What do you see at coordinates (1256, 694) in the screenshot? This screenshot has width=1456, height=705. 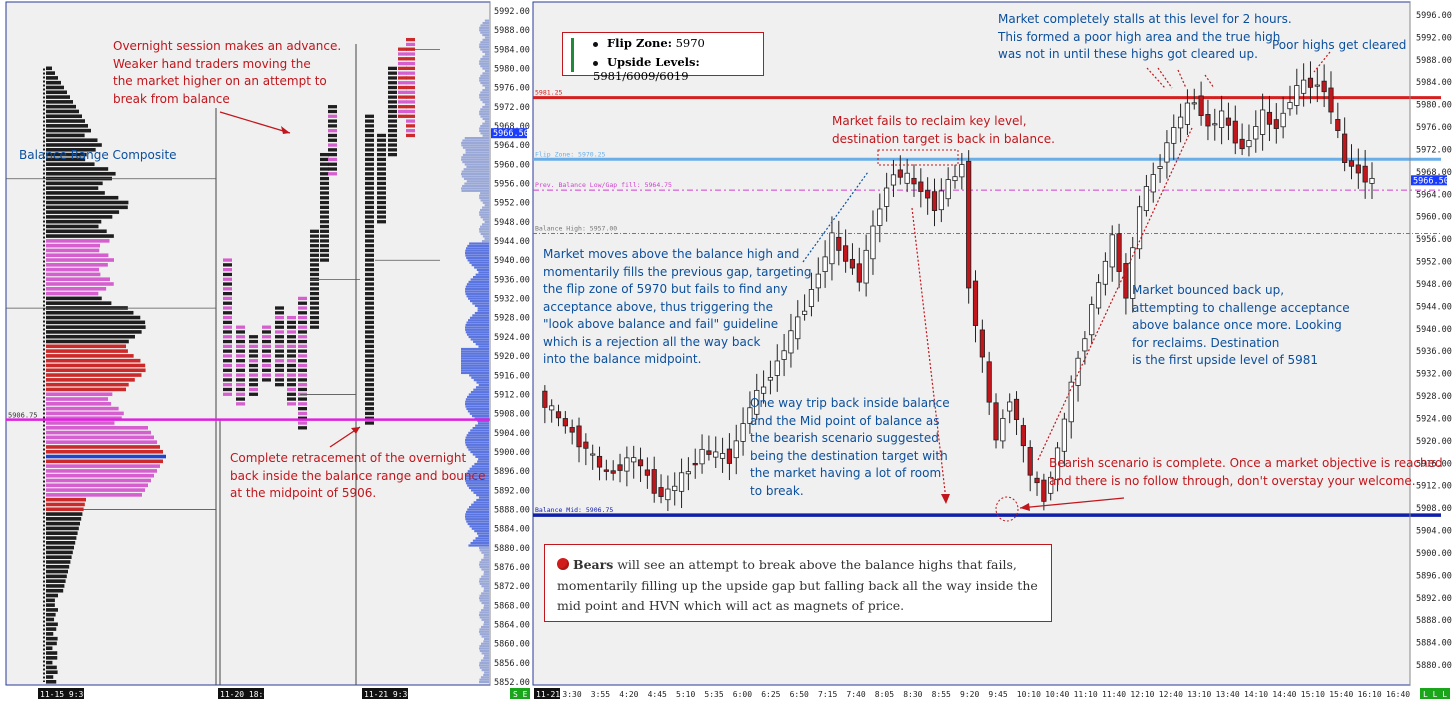 I see `time-tick-label: 14:10` at bounding box center [1256, 694].